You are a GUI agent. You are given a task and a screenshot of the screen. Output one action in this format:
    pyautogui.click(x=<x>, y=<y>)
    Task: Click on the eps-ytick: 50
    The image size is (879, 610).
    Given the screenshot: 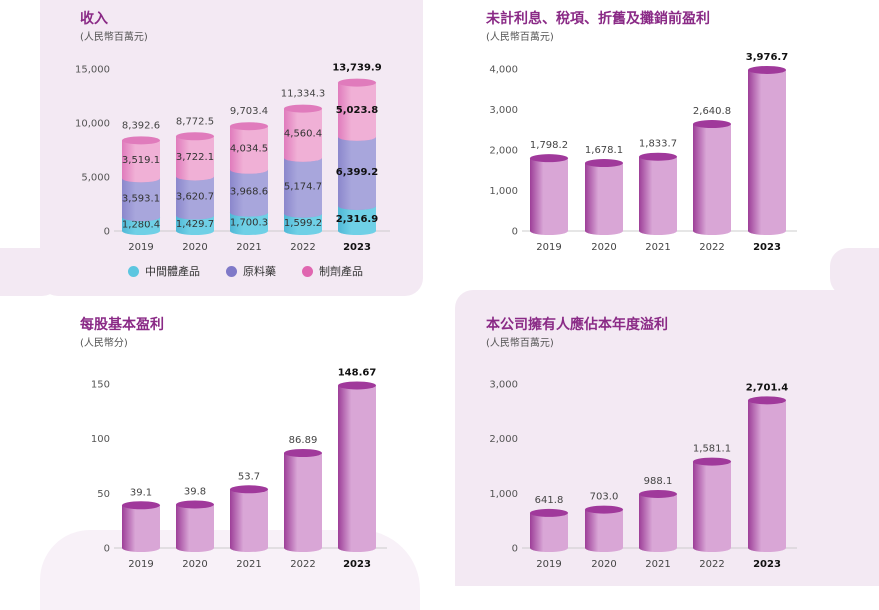 What is the action you would take?
    pyautogui.click(x=103, y=494)
    